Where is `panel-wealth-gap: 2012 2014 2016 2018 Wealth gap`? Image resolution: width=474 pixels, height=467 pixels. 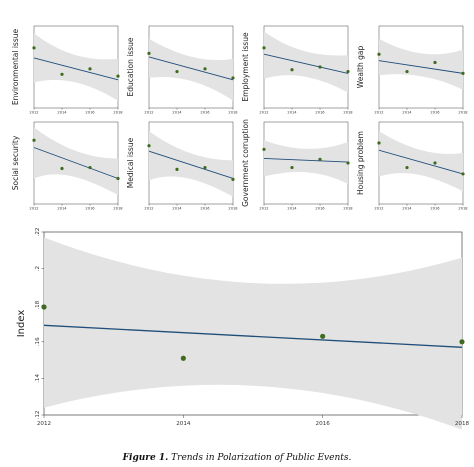
panel-wealth-gap: 2012 2014 2016 2018 Wealth gap is located at coordinates (408, 78).